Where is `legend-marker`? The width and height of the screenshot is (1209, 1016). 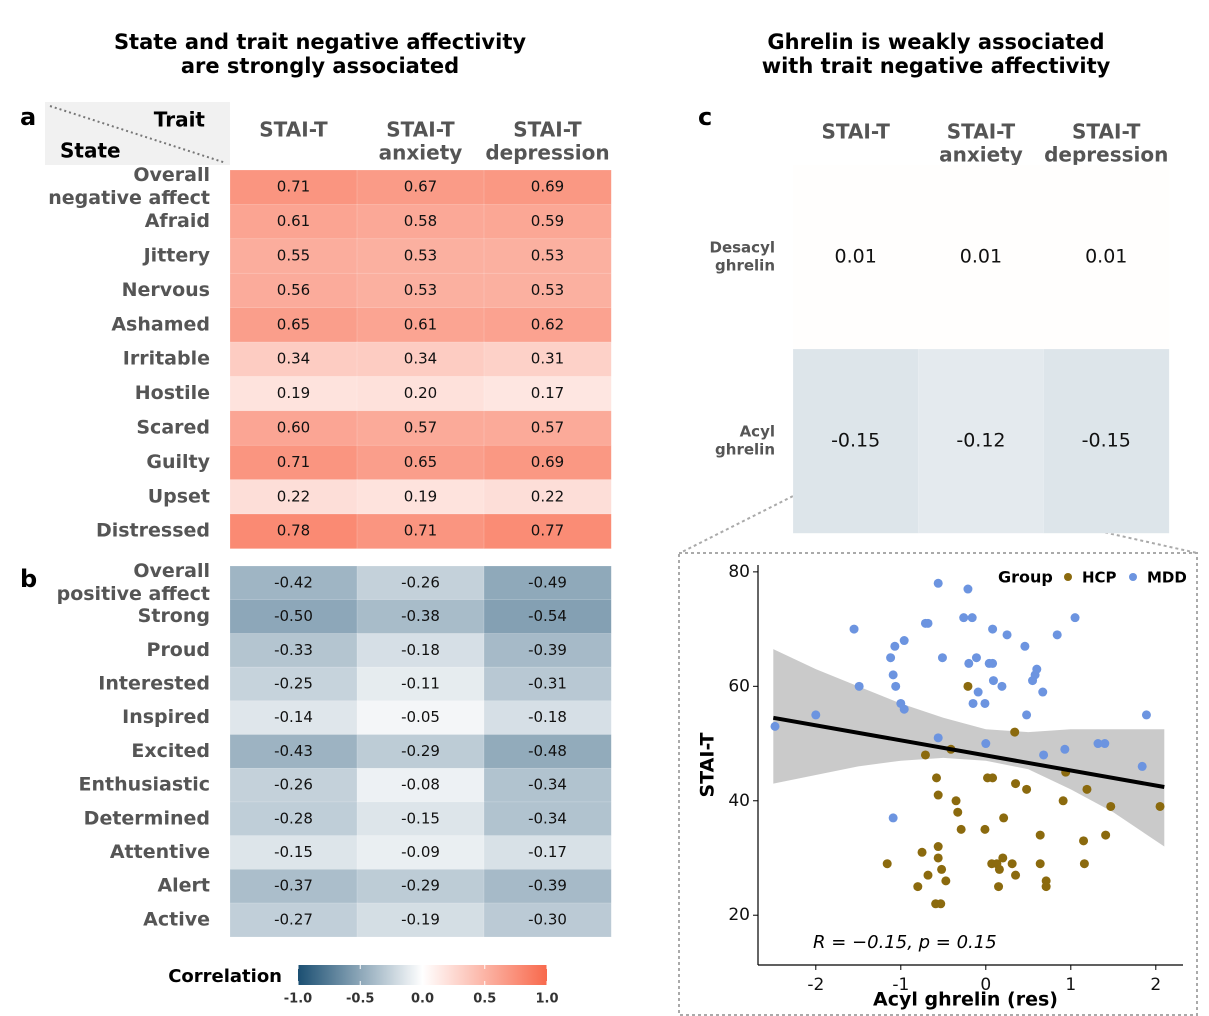 legend-marker is located at coordinates (1133, 577).